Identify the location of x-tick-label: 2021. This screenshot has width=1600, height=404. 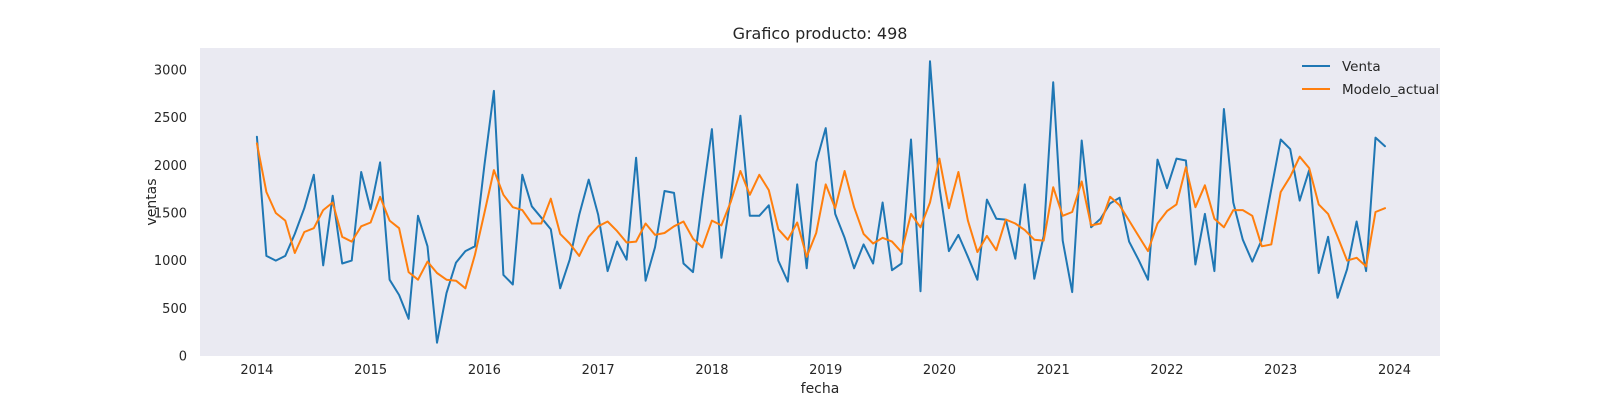
(1053, 370).